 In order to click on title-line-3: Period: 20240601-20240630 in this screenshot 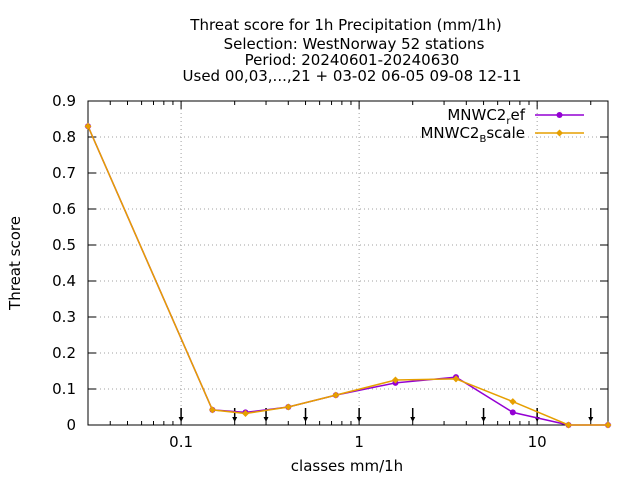, I will do `click(352, 60)`.